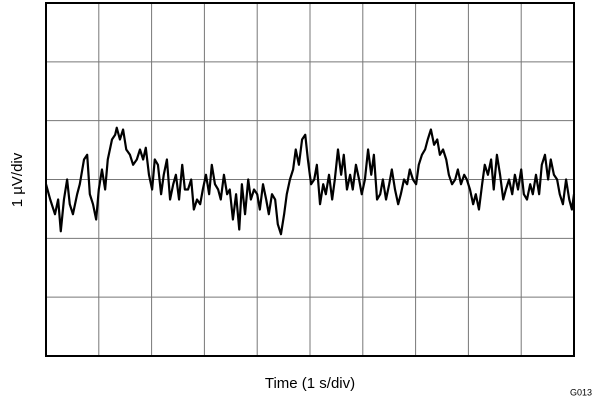 Image resolution: width=598 pixels, height=400 pixels. I want to click on x-axis-label: Time (1 s/div), so click(310, 383).